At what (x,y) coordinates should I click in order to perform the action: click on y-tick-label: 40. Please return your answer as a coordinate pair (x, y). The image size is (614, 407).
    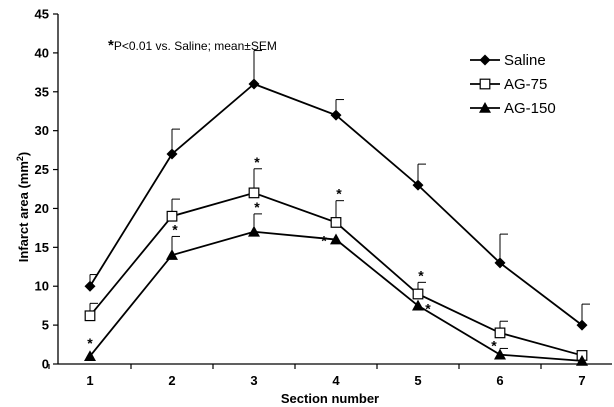
    Looking at the image, I should click on (42, 52).